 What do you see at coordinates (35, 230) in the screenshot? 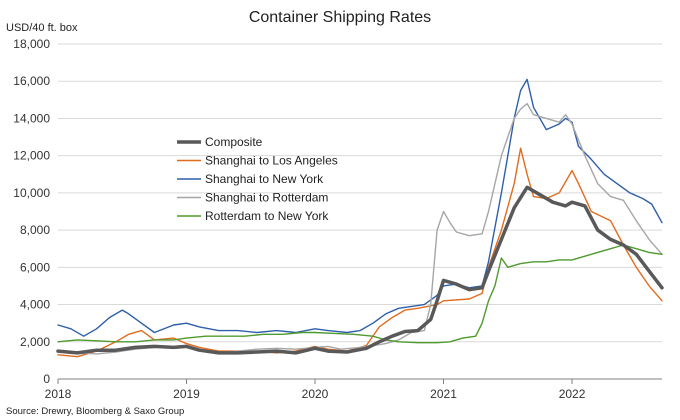
I see `y-tick-label: 8,000` at bounding box center [35, 230].